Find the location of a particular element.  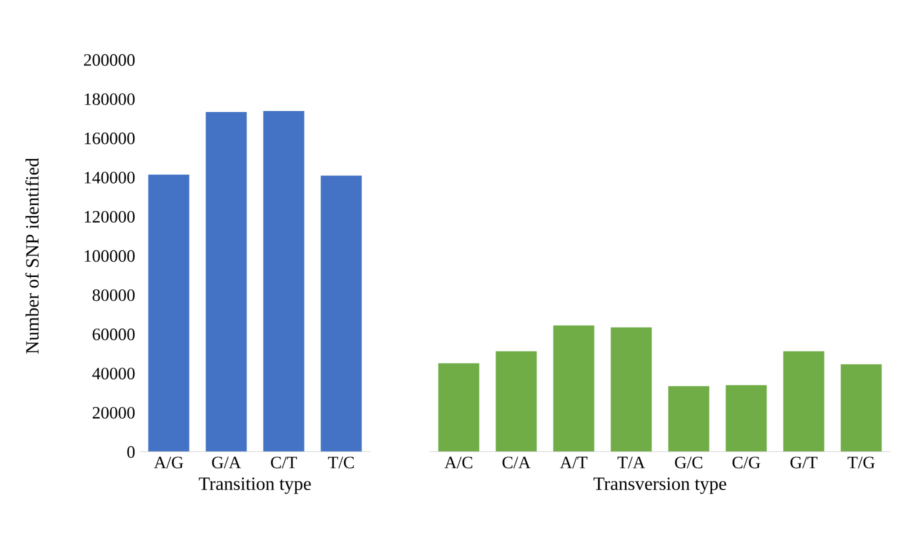

y-tick-label: 160000 is located at coordinates (109, 138).